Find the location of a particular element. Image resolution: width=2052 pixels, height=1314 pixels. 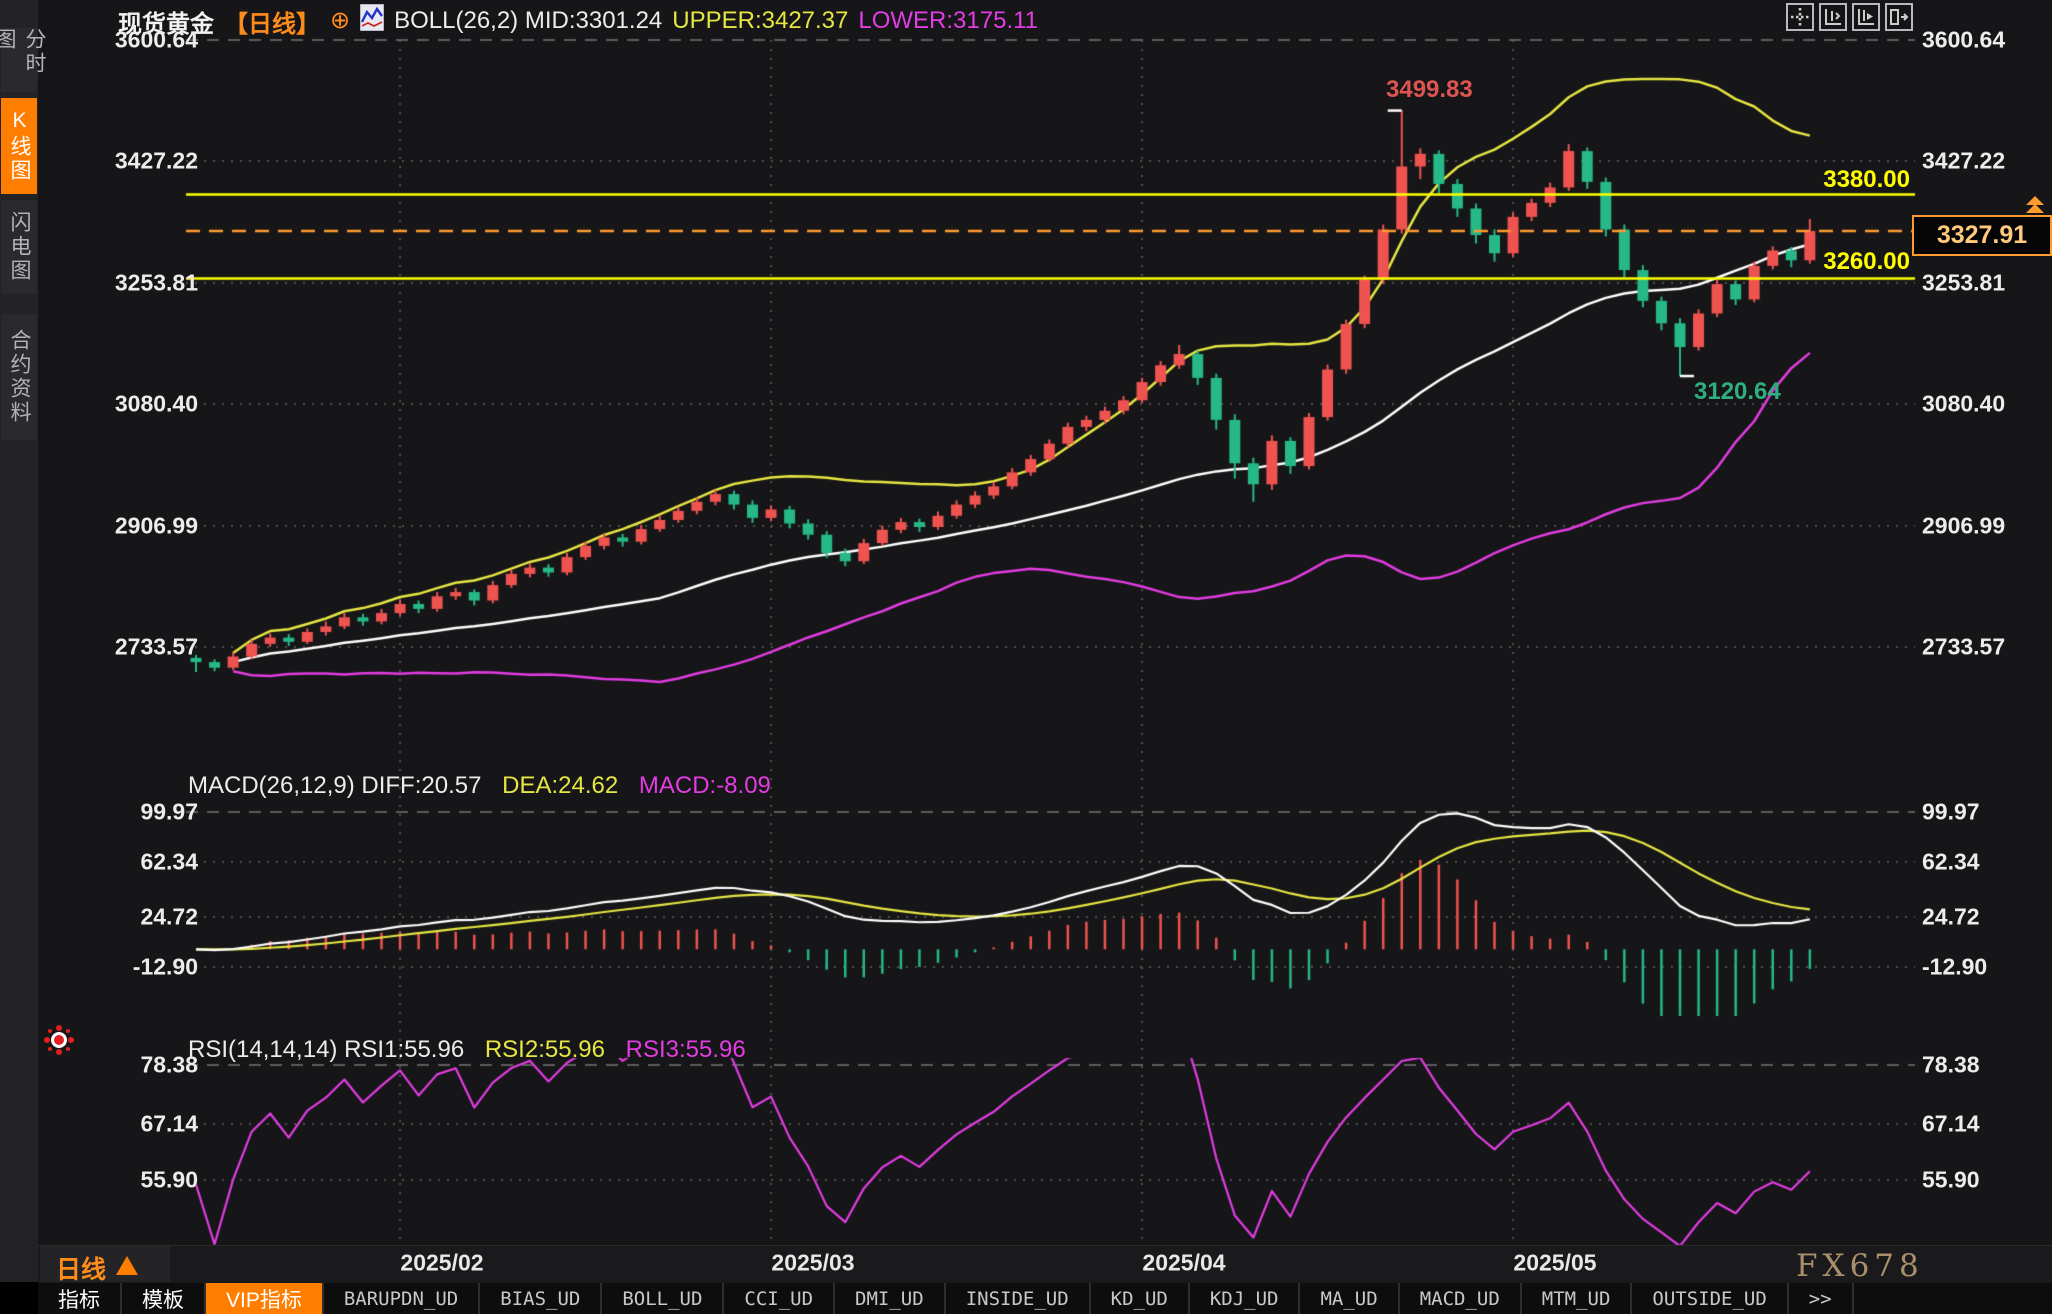

tab-barupdn-ud: BARUPDN_UD is located at coordinates (402, 1298).